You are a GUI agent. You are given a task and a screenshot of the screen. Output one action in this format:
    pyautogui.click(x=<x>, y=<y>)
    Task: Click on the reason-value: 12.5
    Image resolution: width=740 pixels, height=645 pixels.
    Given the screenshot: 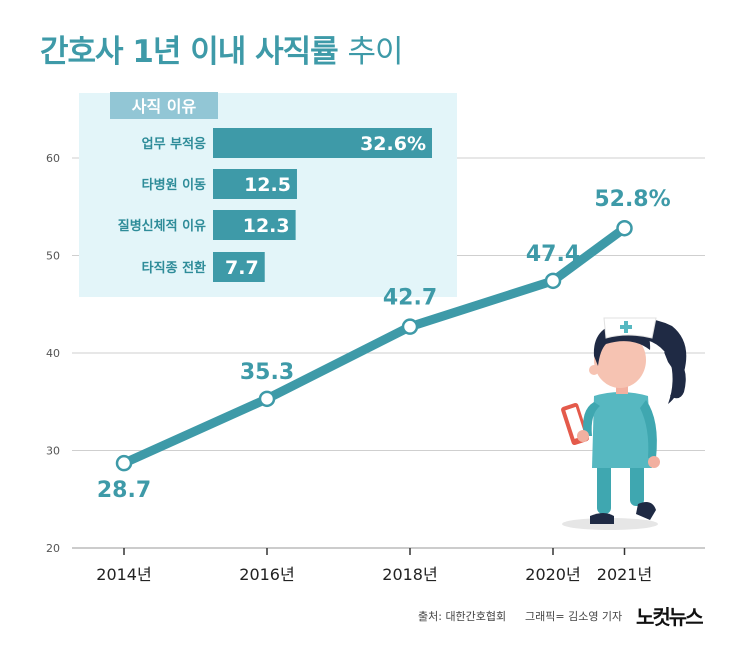 What is the action you would take?
    pyautogui.click(x=267, y=185)
    